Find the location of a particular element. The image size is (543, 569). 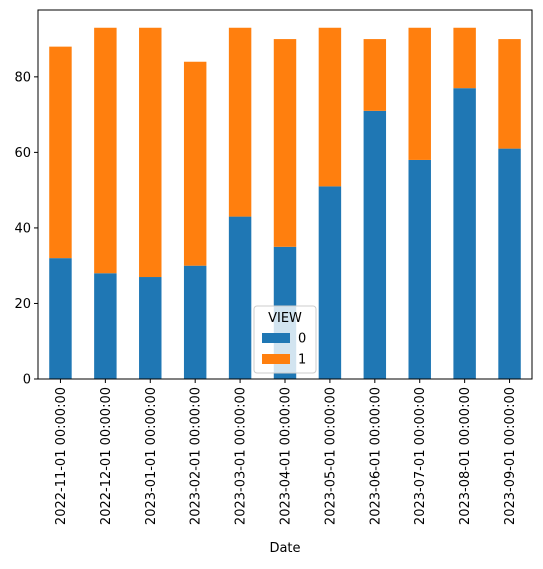

x-tick-label: 2023-02-01 00:00:00 is located at coordinates (196, 456).